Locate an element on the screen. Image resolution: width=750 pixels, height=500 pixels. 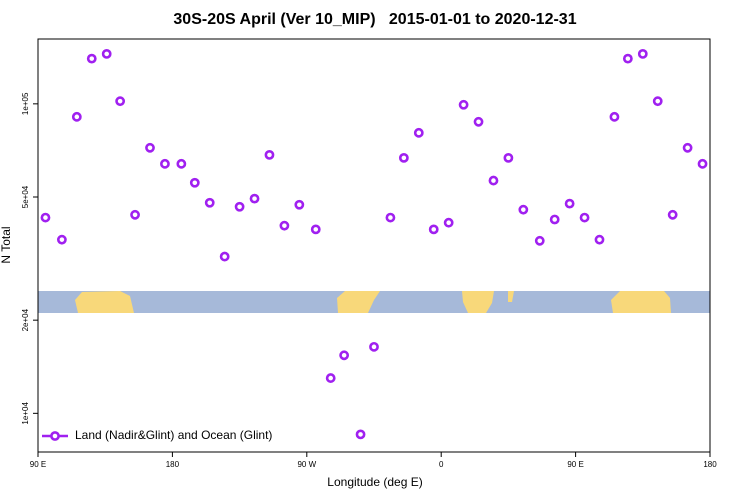
map-strip is located at coordinates (374, 302).